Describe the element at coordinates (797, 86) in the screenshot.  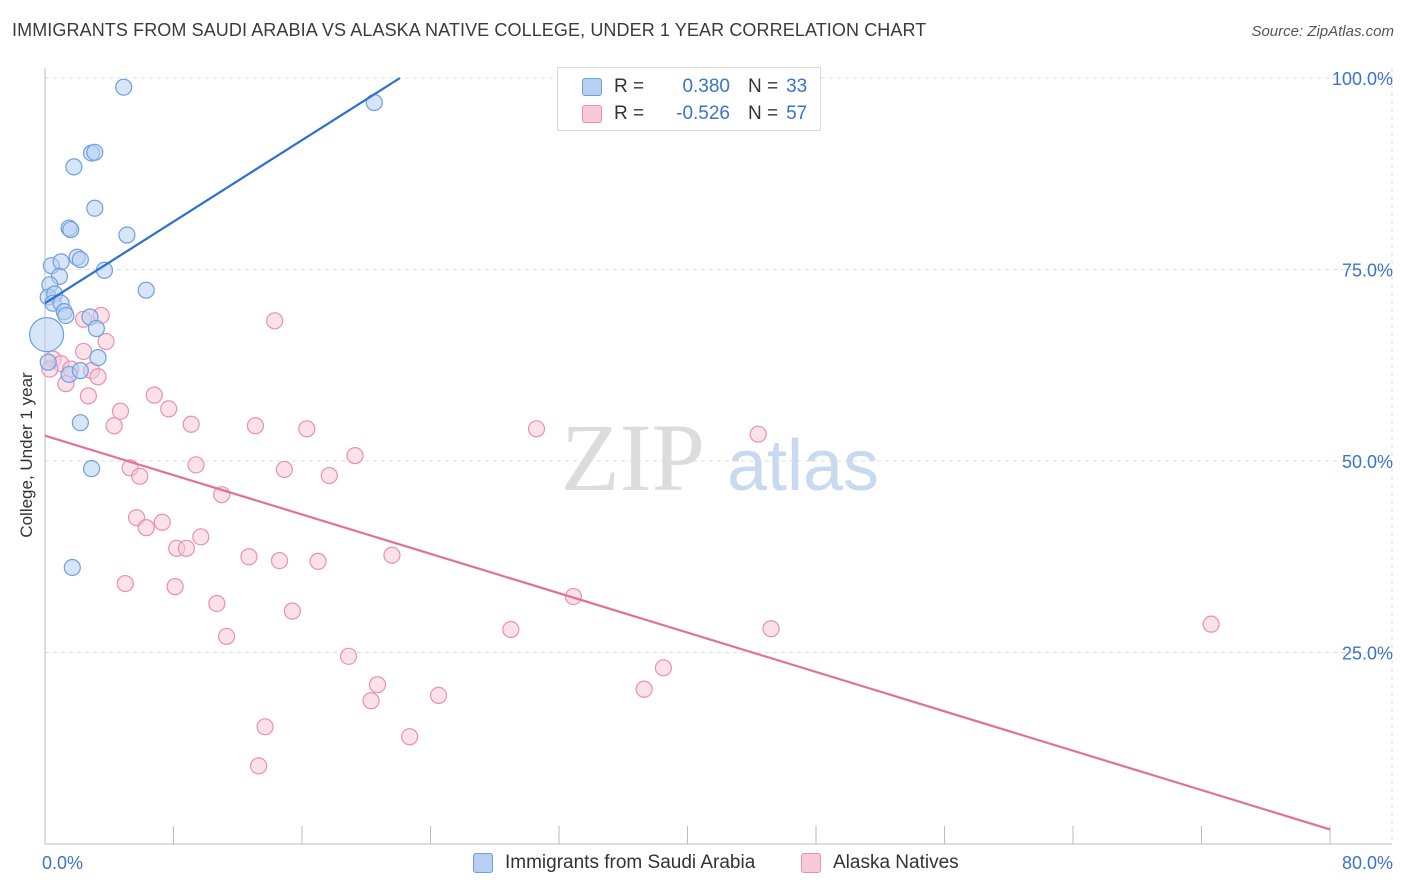
I see `legend-n-value: 33` at that location.